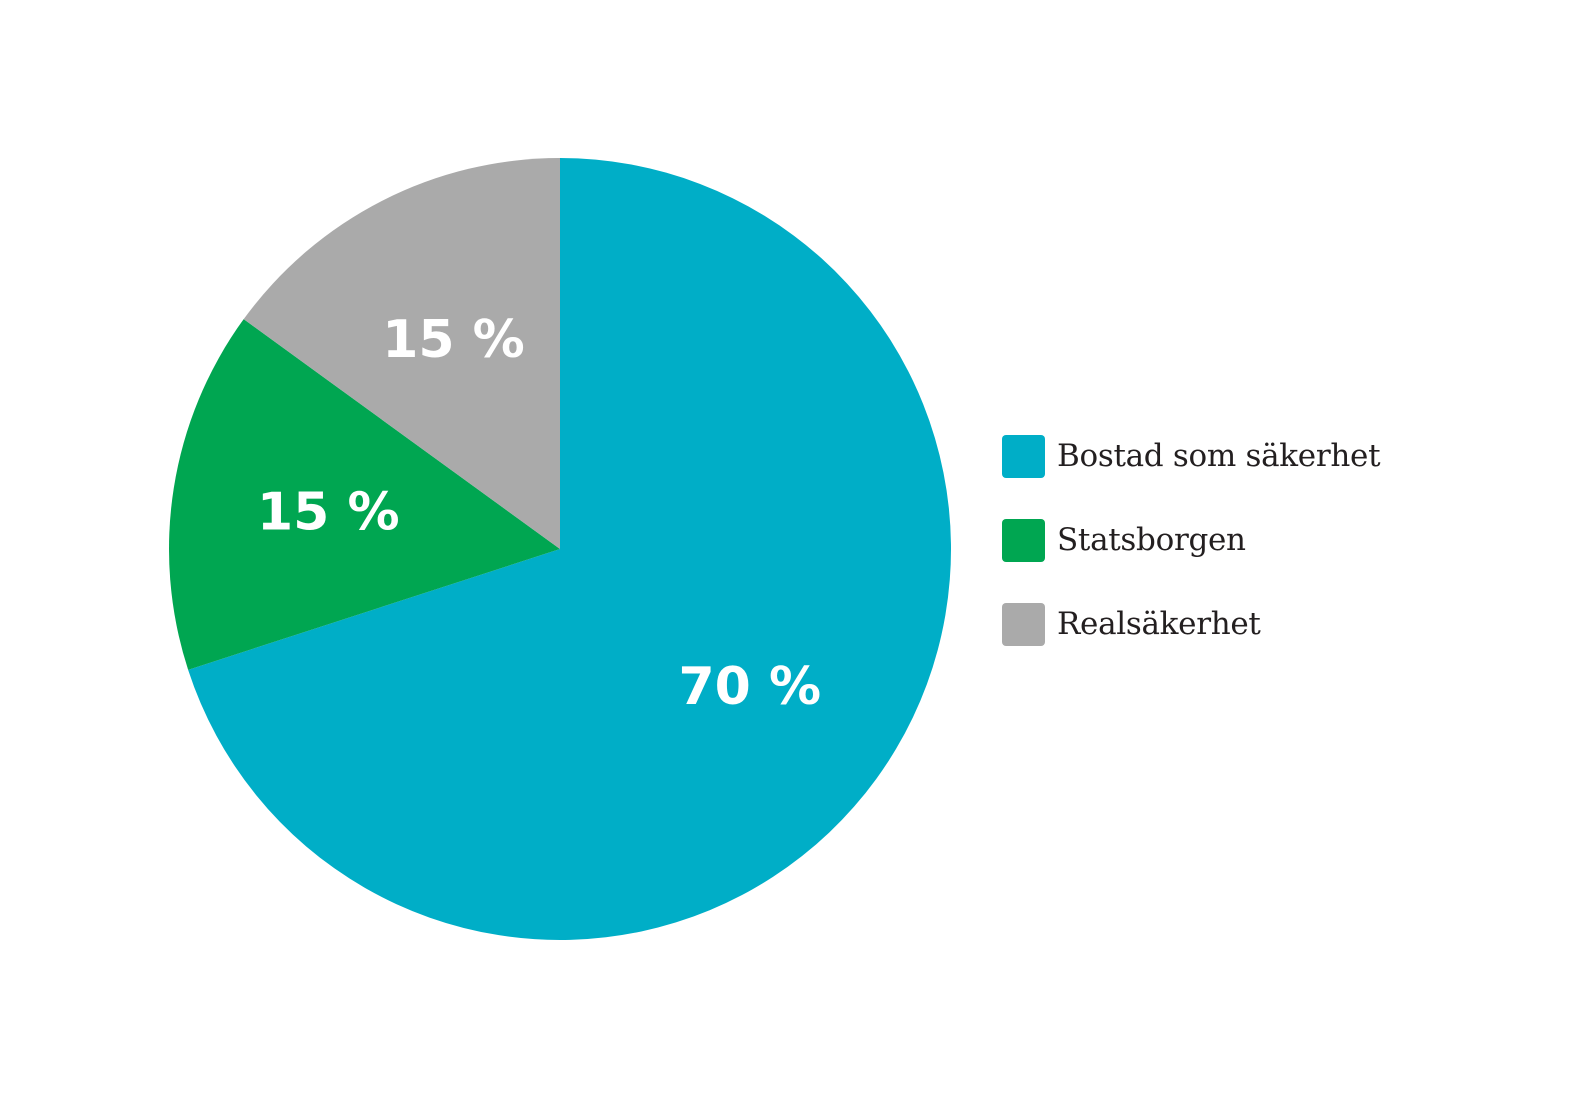  I want to click on pie-slice-realsakerhet, so click(401, 353).